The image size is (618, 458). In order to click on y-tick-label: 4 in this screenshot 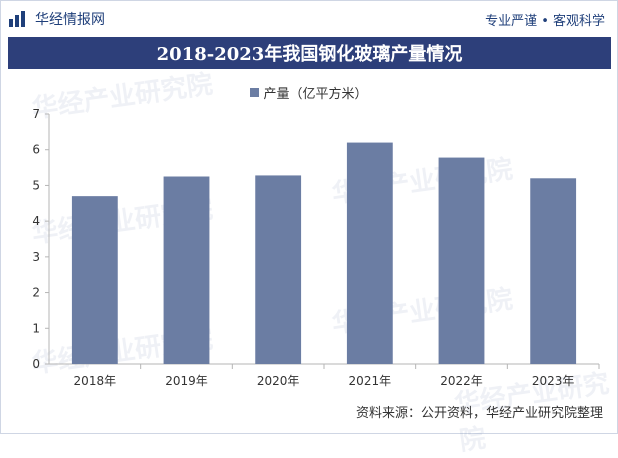, I will do `click(36, 221)`.